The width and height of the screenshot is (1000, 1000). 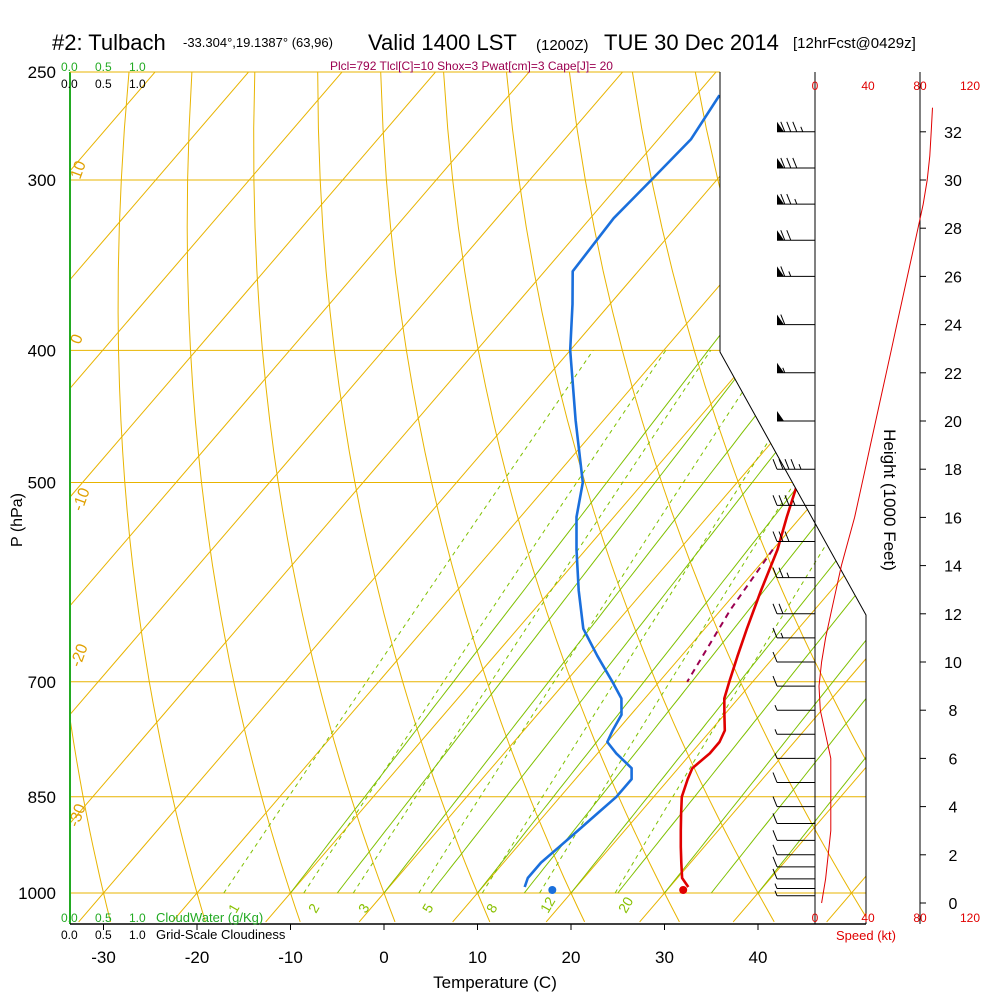 I want to click on cloudwater-top-0: 0.0, so click(x=69, y=67).